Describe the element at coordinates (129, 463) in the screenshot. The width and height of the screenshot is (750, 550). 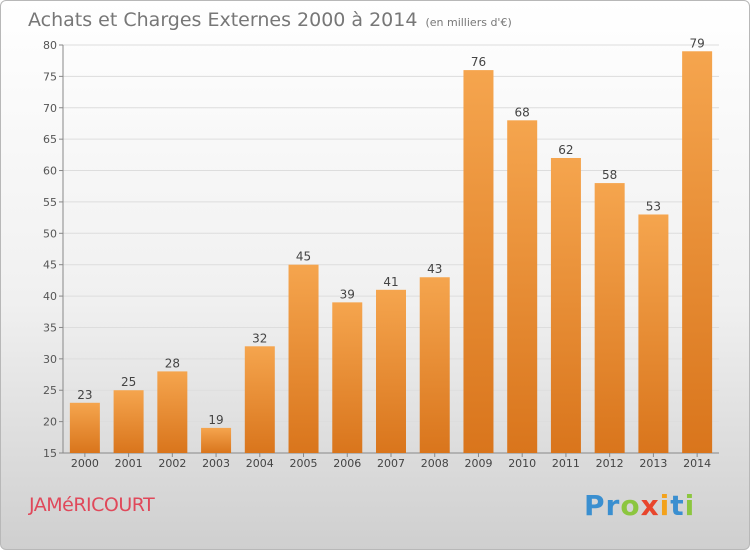
I see `x-tick-label: 2001` at that location.